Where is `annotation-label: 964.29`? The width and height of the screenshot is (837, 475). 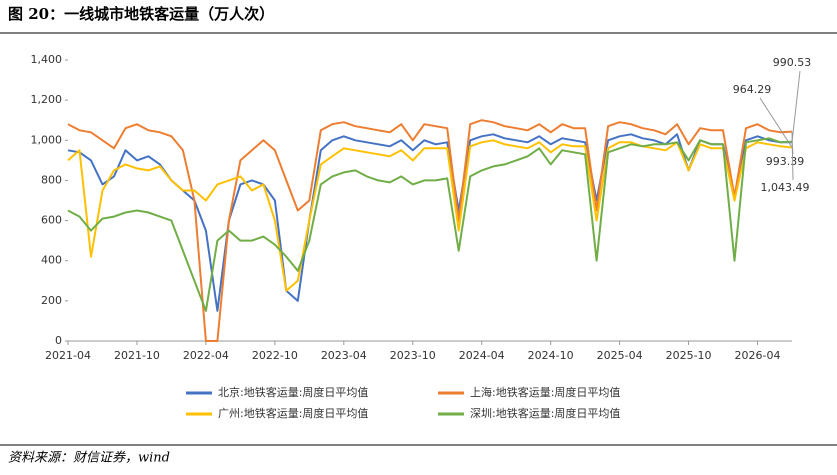
annotation-label: 964.29 is located at coordinates (752, 89).